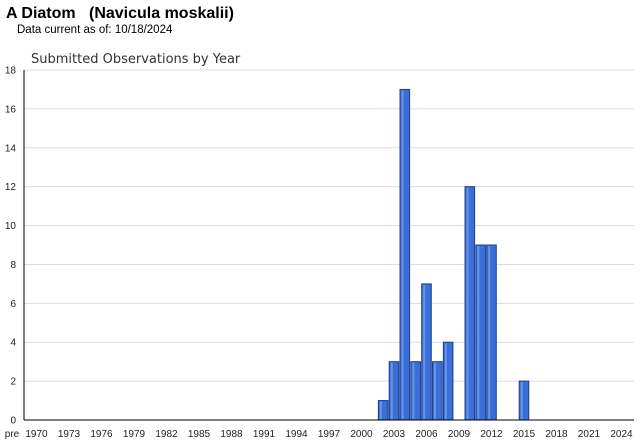 Image resolution: width=640 pixels, height=442 pixels. I want to click on bar-highlight-2006, so click(424, 351).